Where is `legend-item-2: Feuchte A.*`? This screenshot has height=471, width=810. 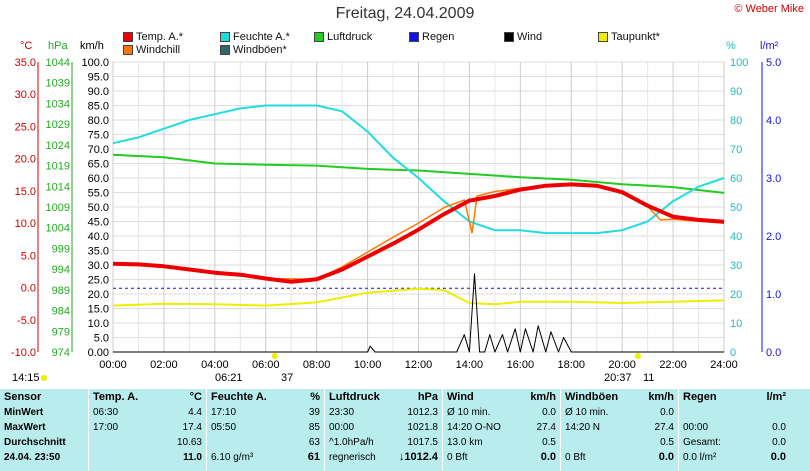 legend-item-2: Feuchte A.* is located at coordinates (255, 37).